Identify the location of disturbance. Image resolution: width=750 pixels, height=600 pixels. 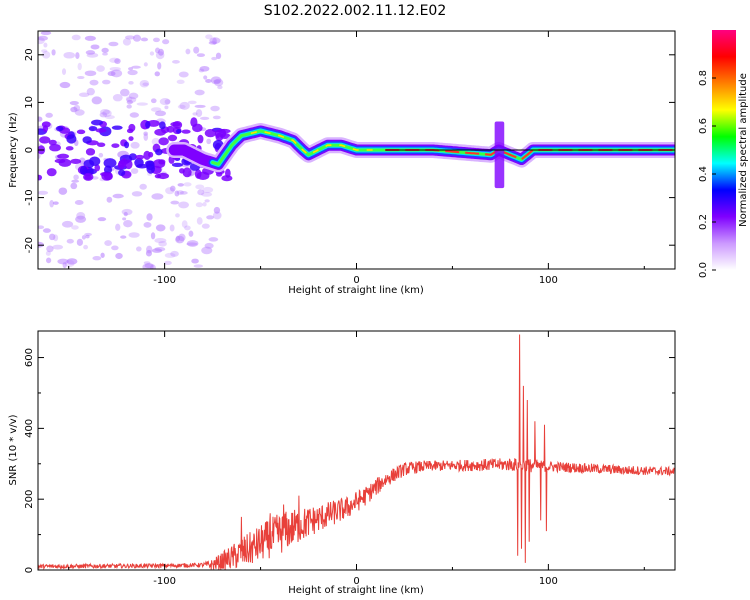
(499, 155).